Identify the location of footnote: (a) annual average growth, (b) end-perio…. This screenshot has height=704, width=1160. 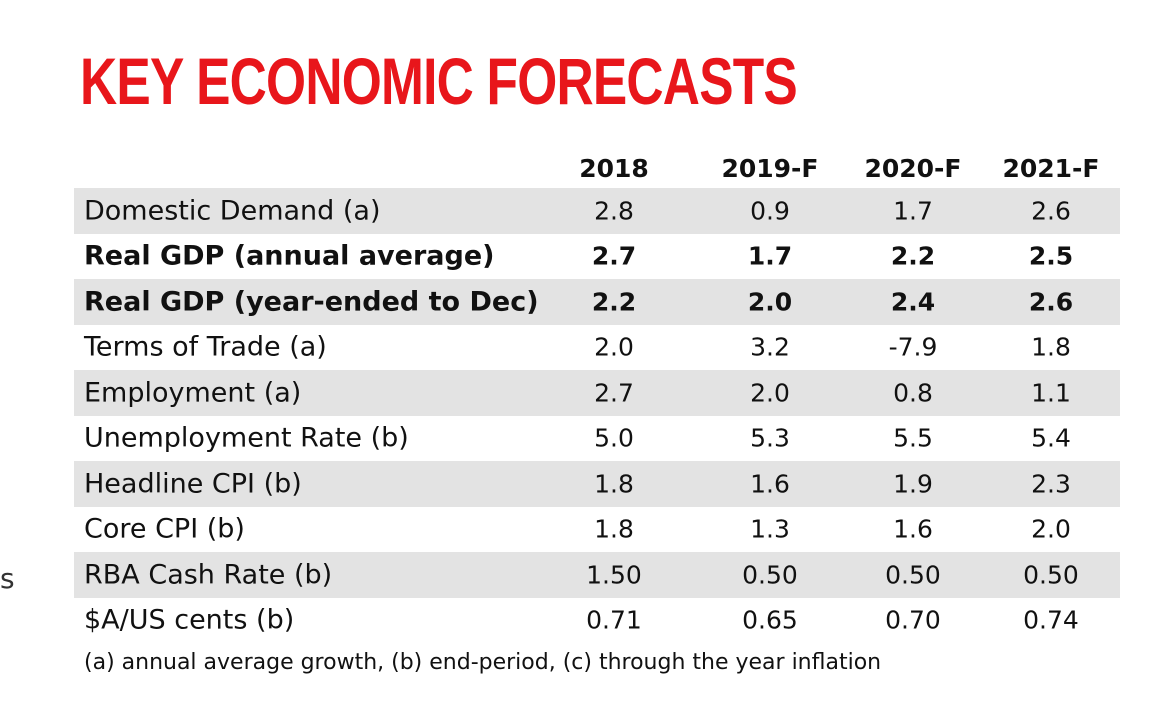
(483, 662).